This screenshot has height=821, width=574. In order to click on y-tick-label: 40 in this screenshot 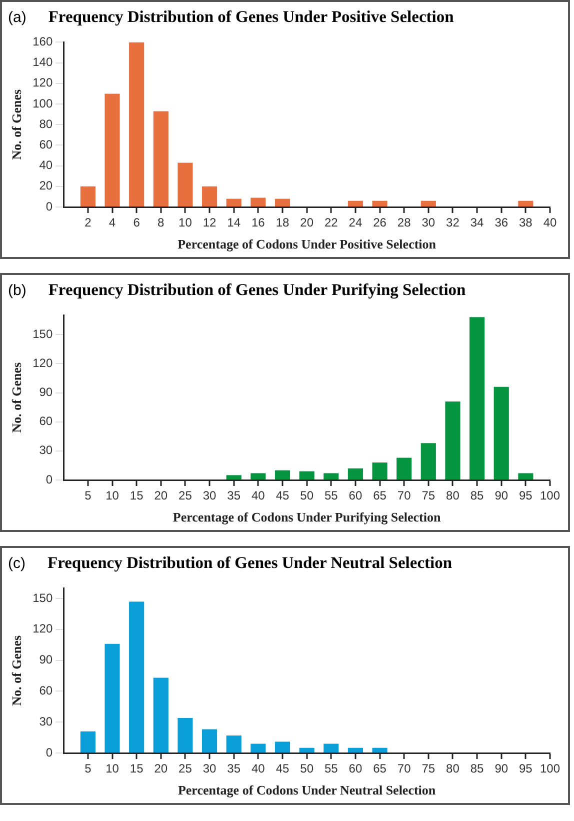, I will do `click(46, 165)`.